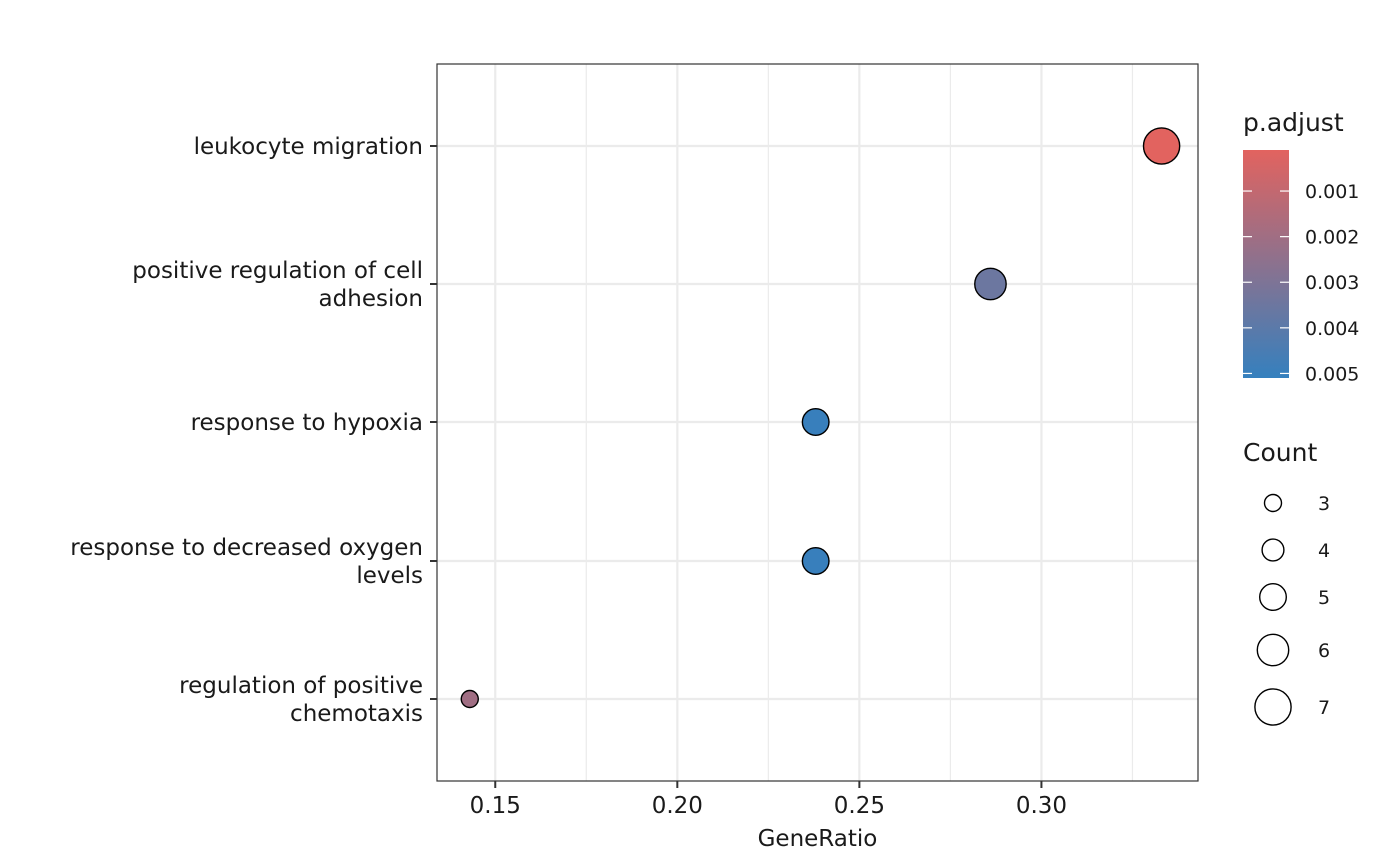 The height and width of the screenshot is (866, 1400). I want to click on size-legend-label: 4, so click(1324, 551).